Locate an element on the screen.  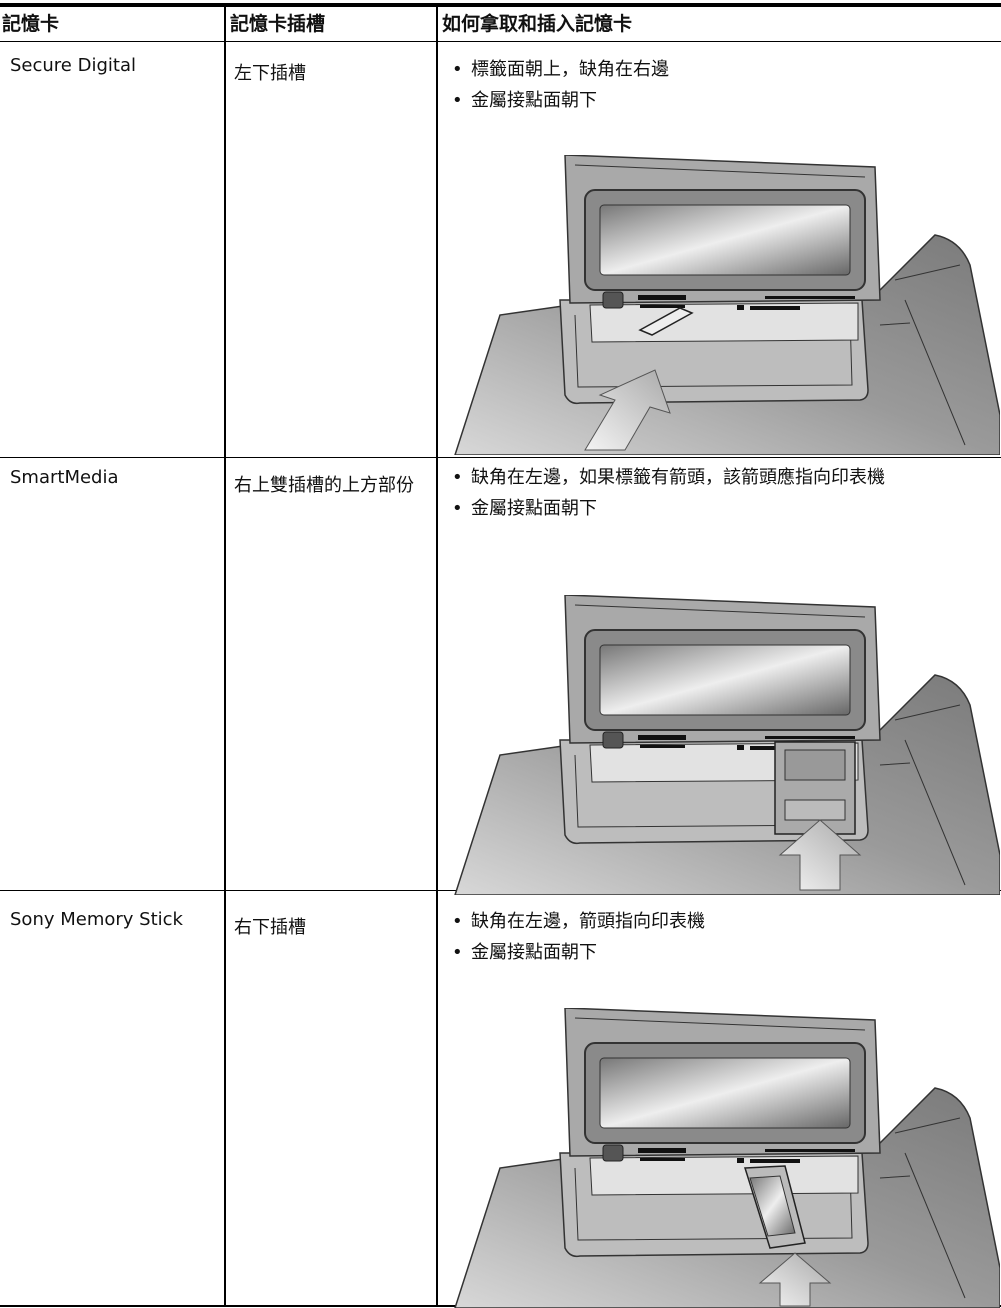
card-name: Secure Digital is located at coordinates (73, 65).